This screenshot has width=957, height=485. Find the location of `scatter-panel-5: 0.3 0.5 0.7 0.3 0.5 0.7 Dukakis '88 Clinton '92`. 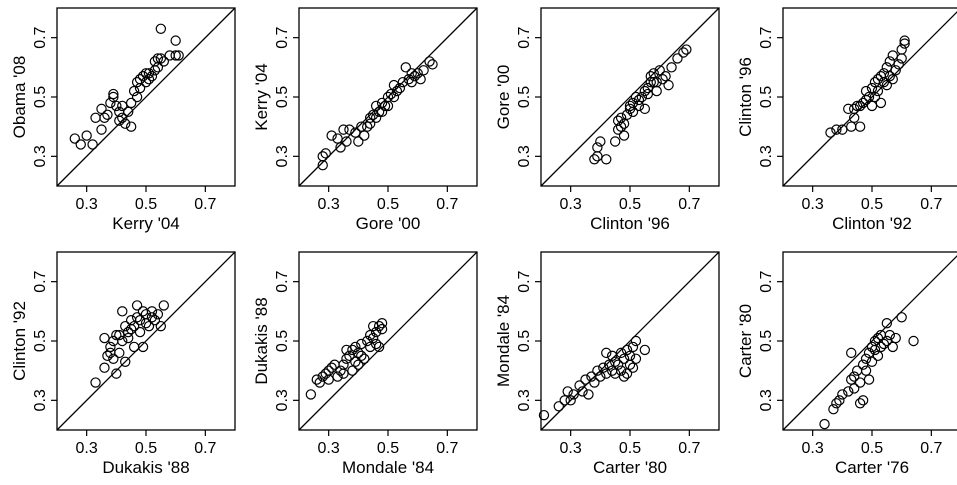

scatter-panel-5: 0.3 0.5 0.7 0.3 0.5 0.7 Dukakis '88 Clinton '92 is located at coordinates (123, 364).